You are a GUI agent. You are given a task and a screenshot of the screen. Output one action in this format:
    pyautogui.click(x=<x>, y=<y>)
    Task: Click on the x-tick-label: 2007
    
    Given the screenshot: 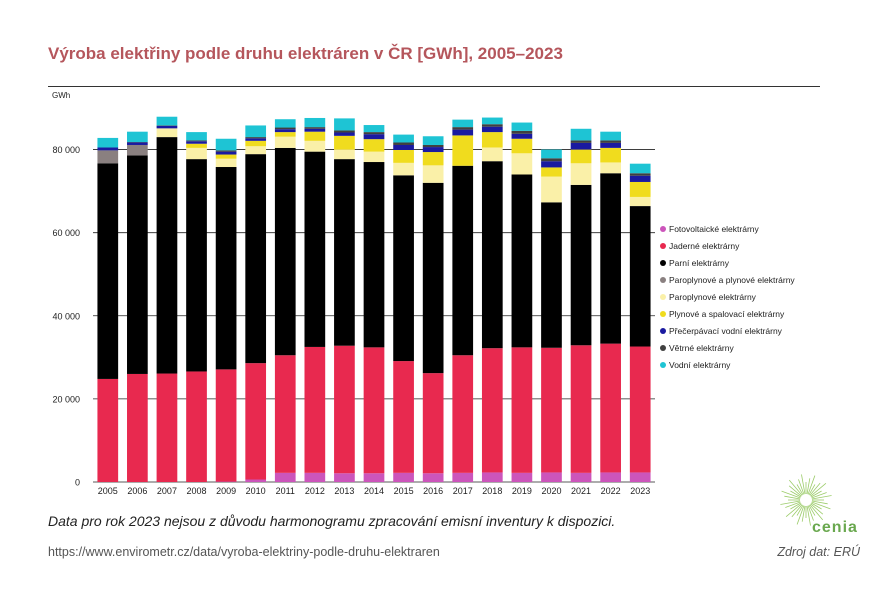 What is the action you would take?
    pyautogui.click(x=167, y=491)
    